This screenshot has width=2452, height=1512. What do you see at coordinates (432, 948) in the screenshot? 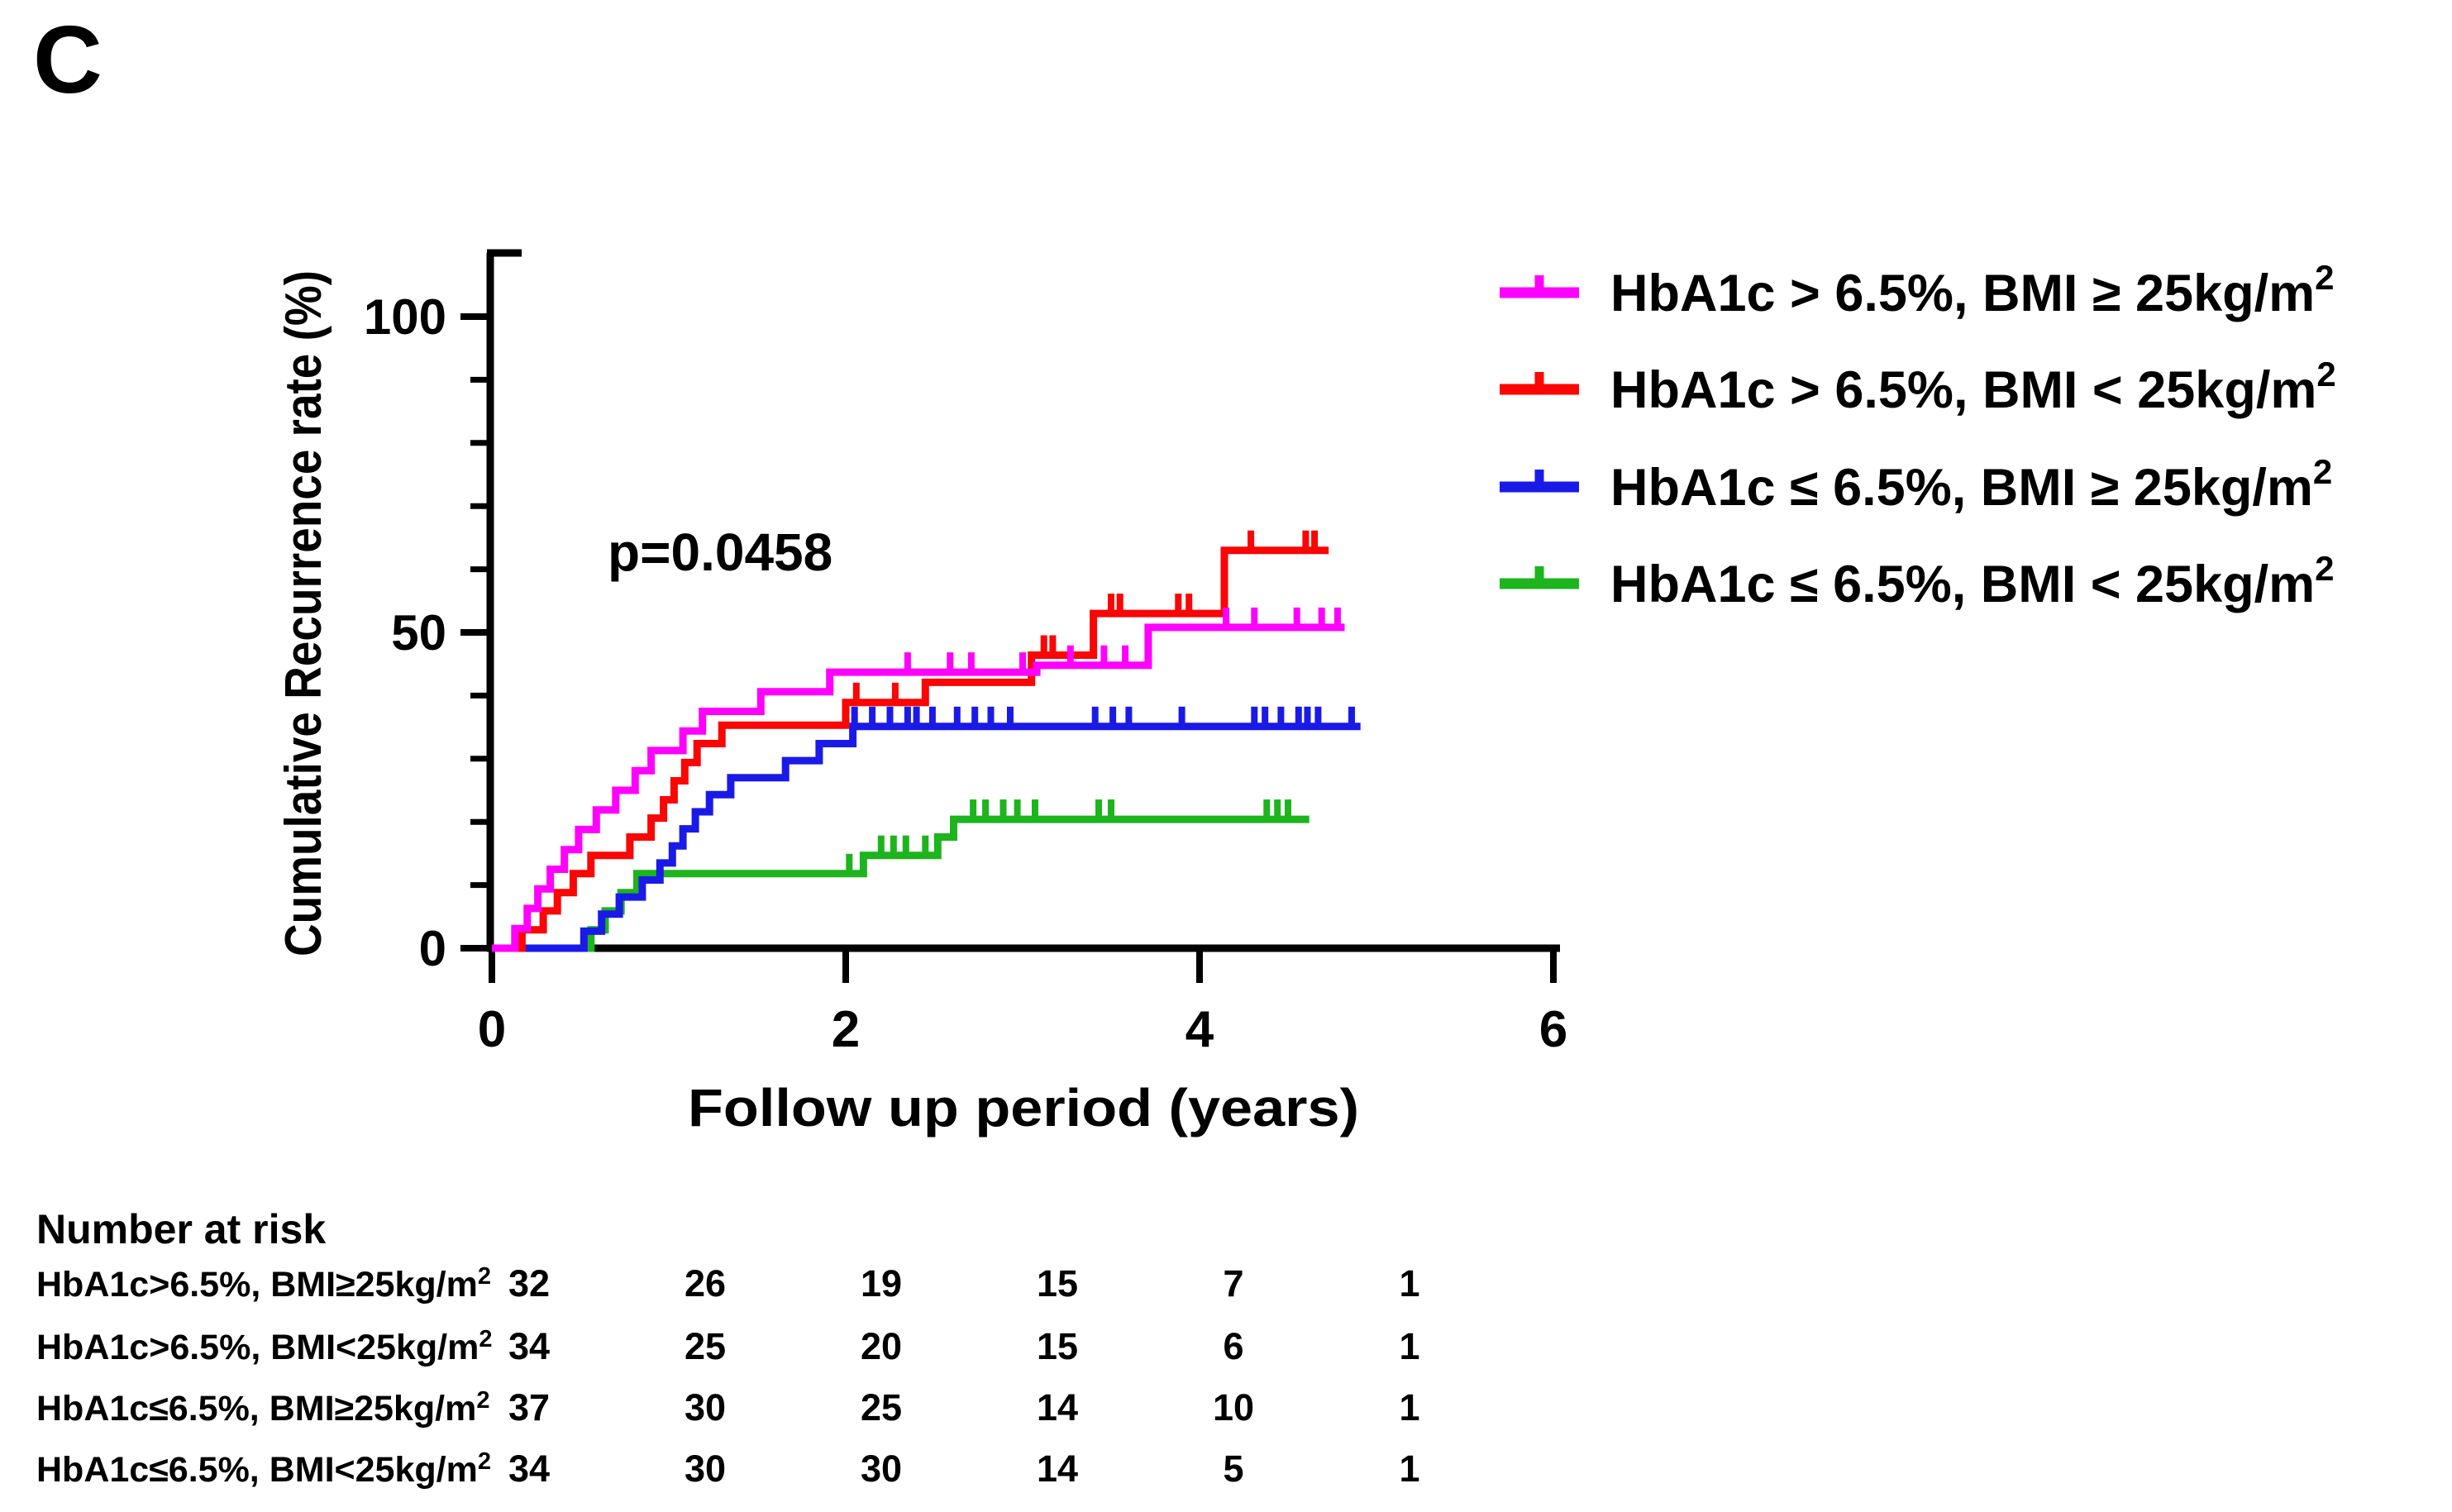
I see `y-tick-label: 0` at bounding box center [432, 948].